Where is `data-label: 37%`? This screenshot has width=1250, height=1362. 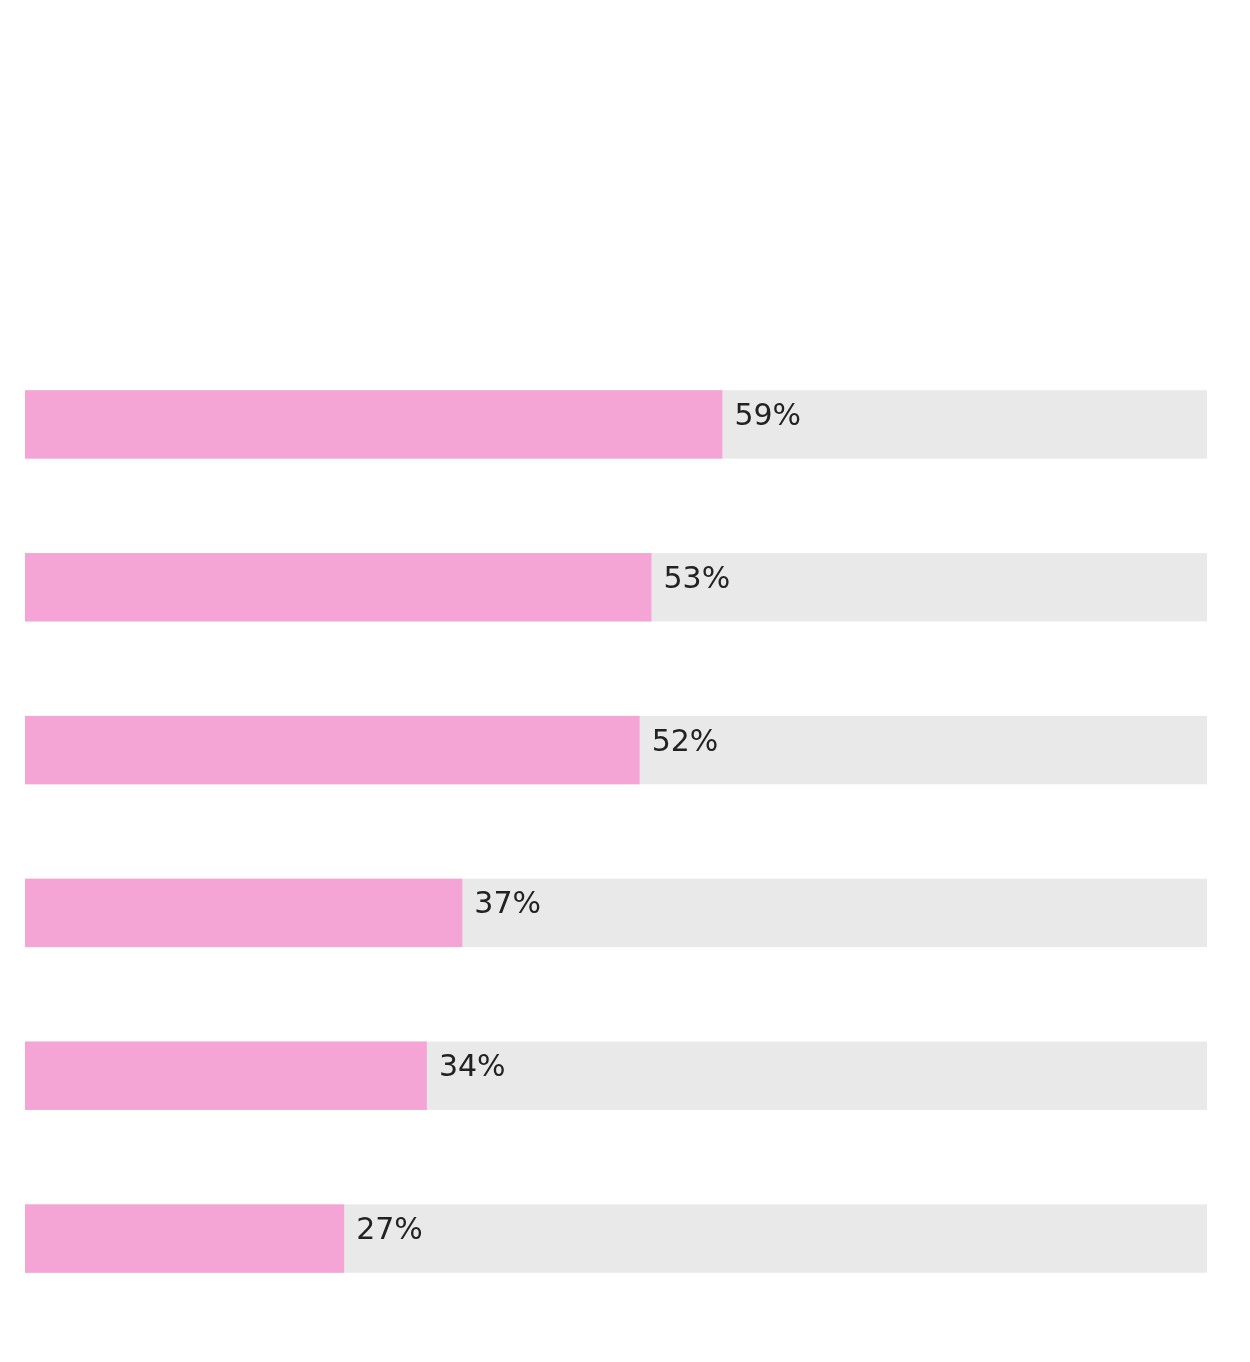 data-label: 37% is located at coordinates (508, 903).